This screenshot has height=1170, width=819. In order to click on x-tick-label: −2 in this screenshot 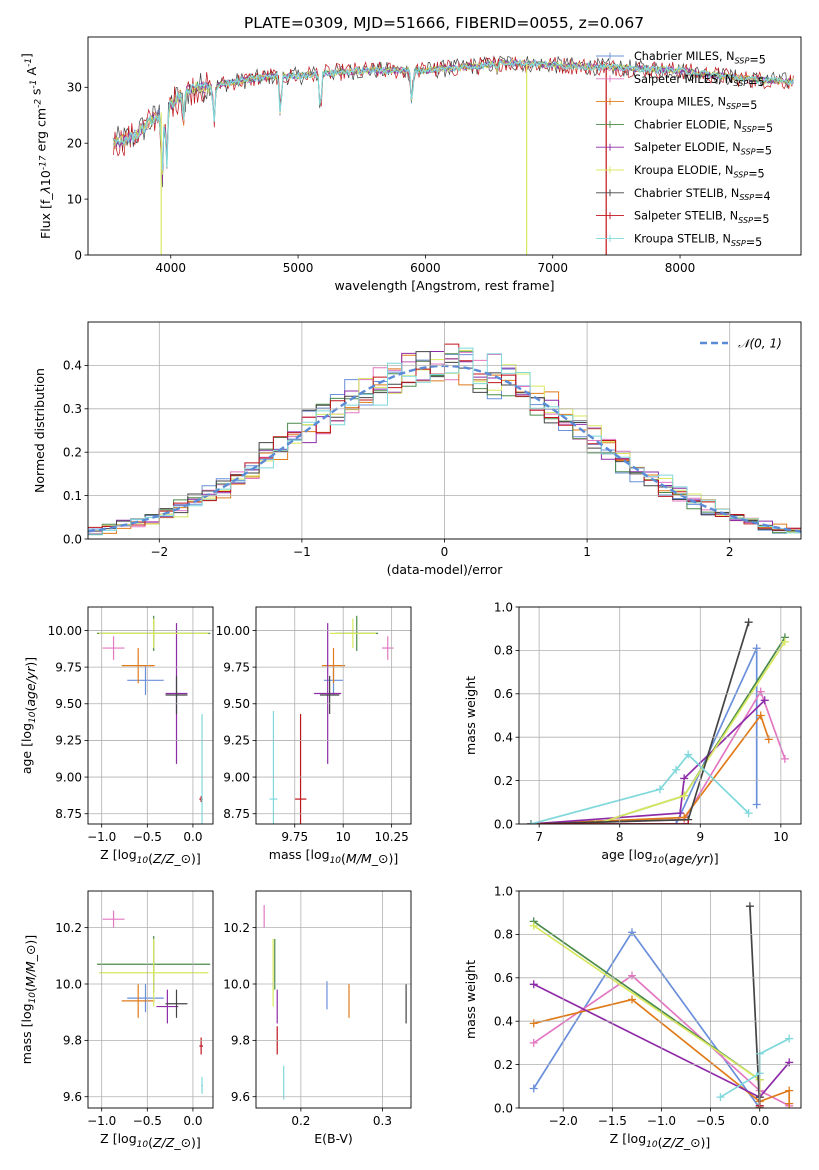, I will do `click(159, 552)`.